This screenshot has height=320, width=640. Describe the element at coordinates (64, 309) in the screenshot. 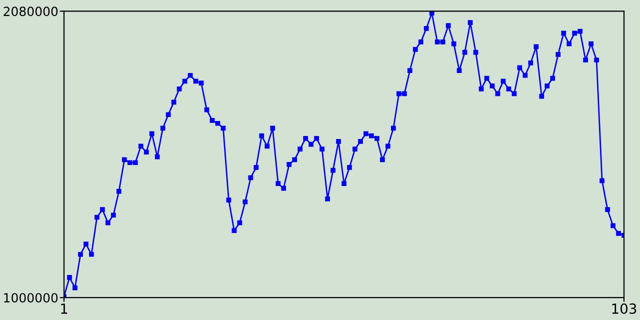

I see `x-tick-label: 1` at that location.